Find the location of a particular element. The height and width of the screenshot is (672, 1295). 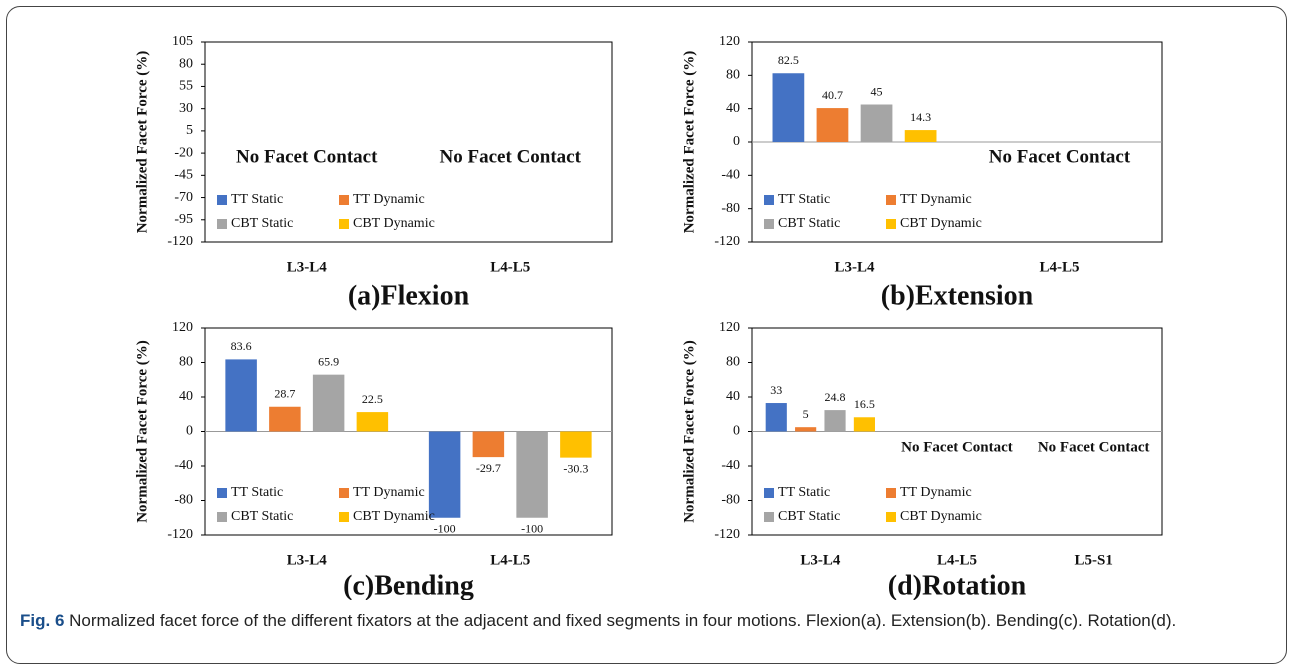

chart-title: (d)Rotation is located at coordinates (957, 585).